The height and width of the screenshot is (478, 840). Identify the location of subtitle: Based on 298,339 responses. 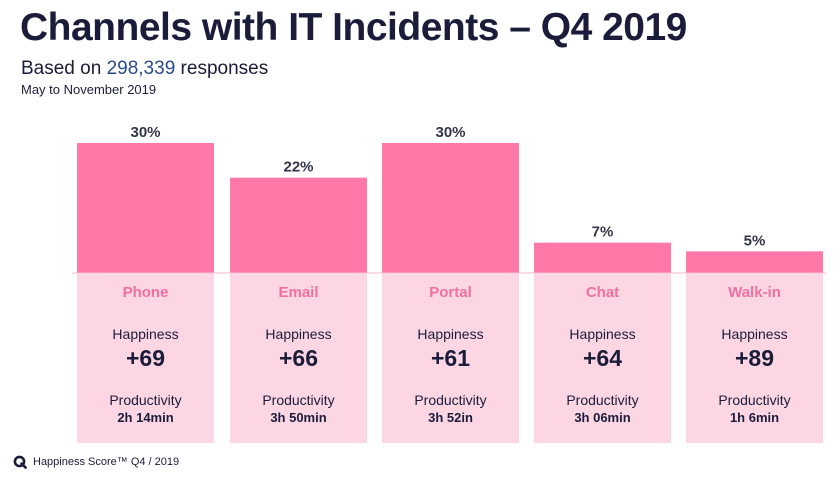
(144, 69).